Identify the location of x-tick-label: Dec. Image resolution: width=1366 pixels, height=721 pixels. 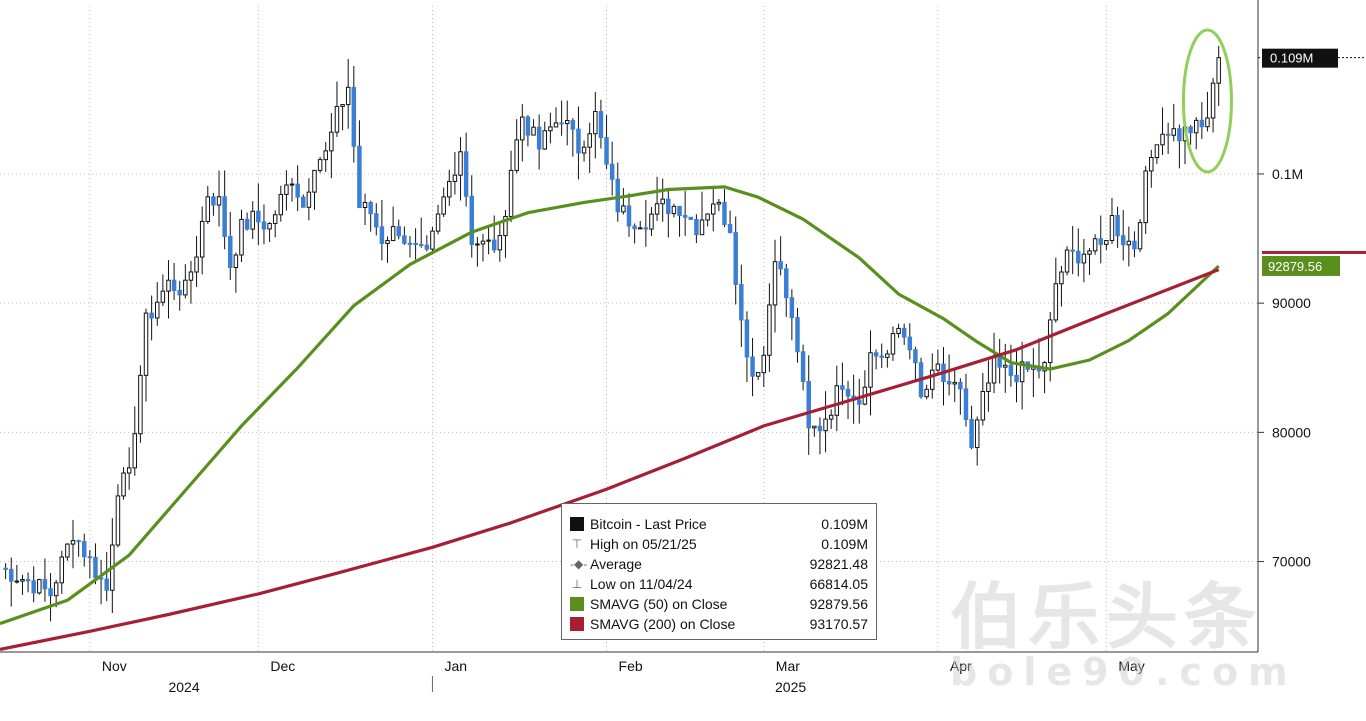
(282, 666).